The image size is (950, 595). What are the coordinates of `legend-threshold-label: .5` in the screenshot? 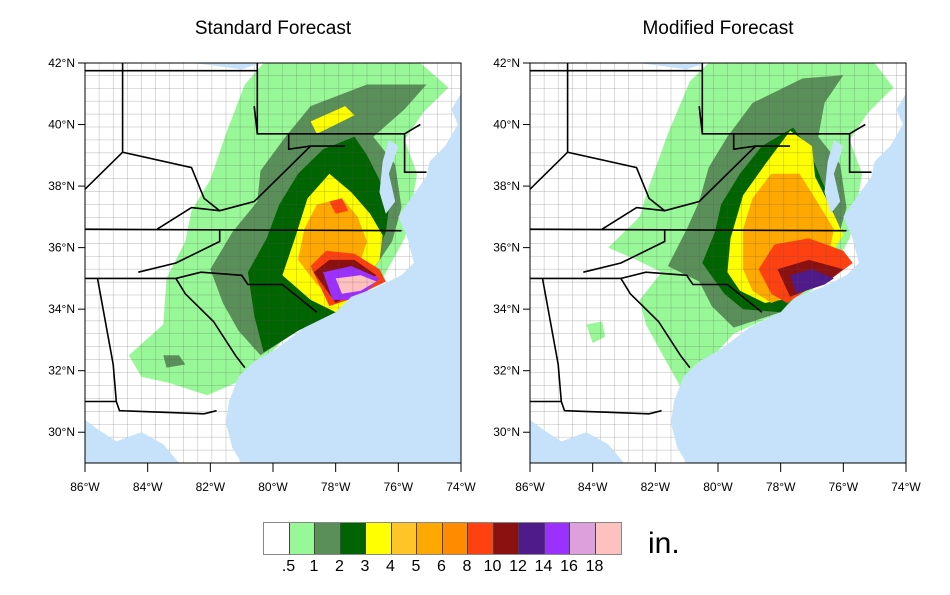 It's located at (288, 566).